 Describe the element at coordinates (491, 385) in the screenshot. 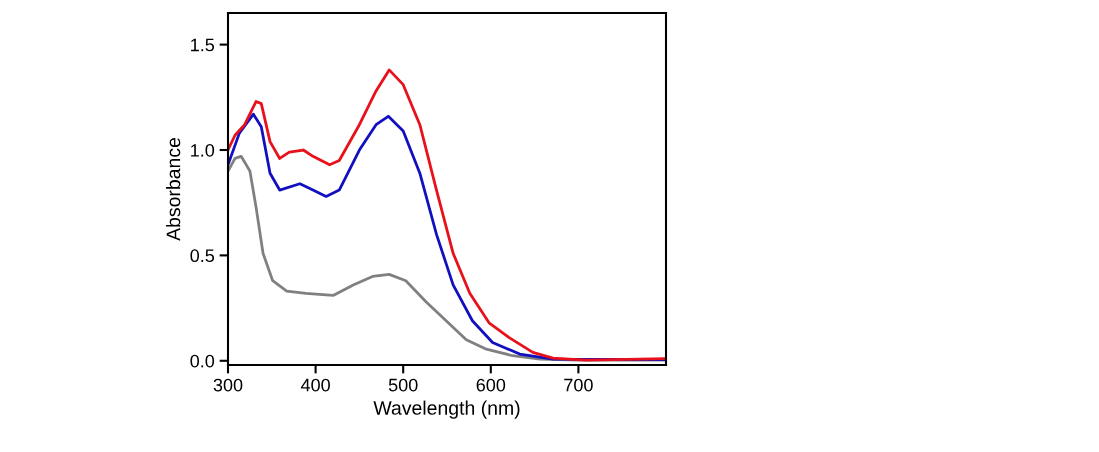

I see `x-tick-label: 600` at that location.